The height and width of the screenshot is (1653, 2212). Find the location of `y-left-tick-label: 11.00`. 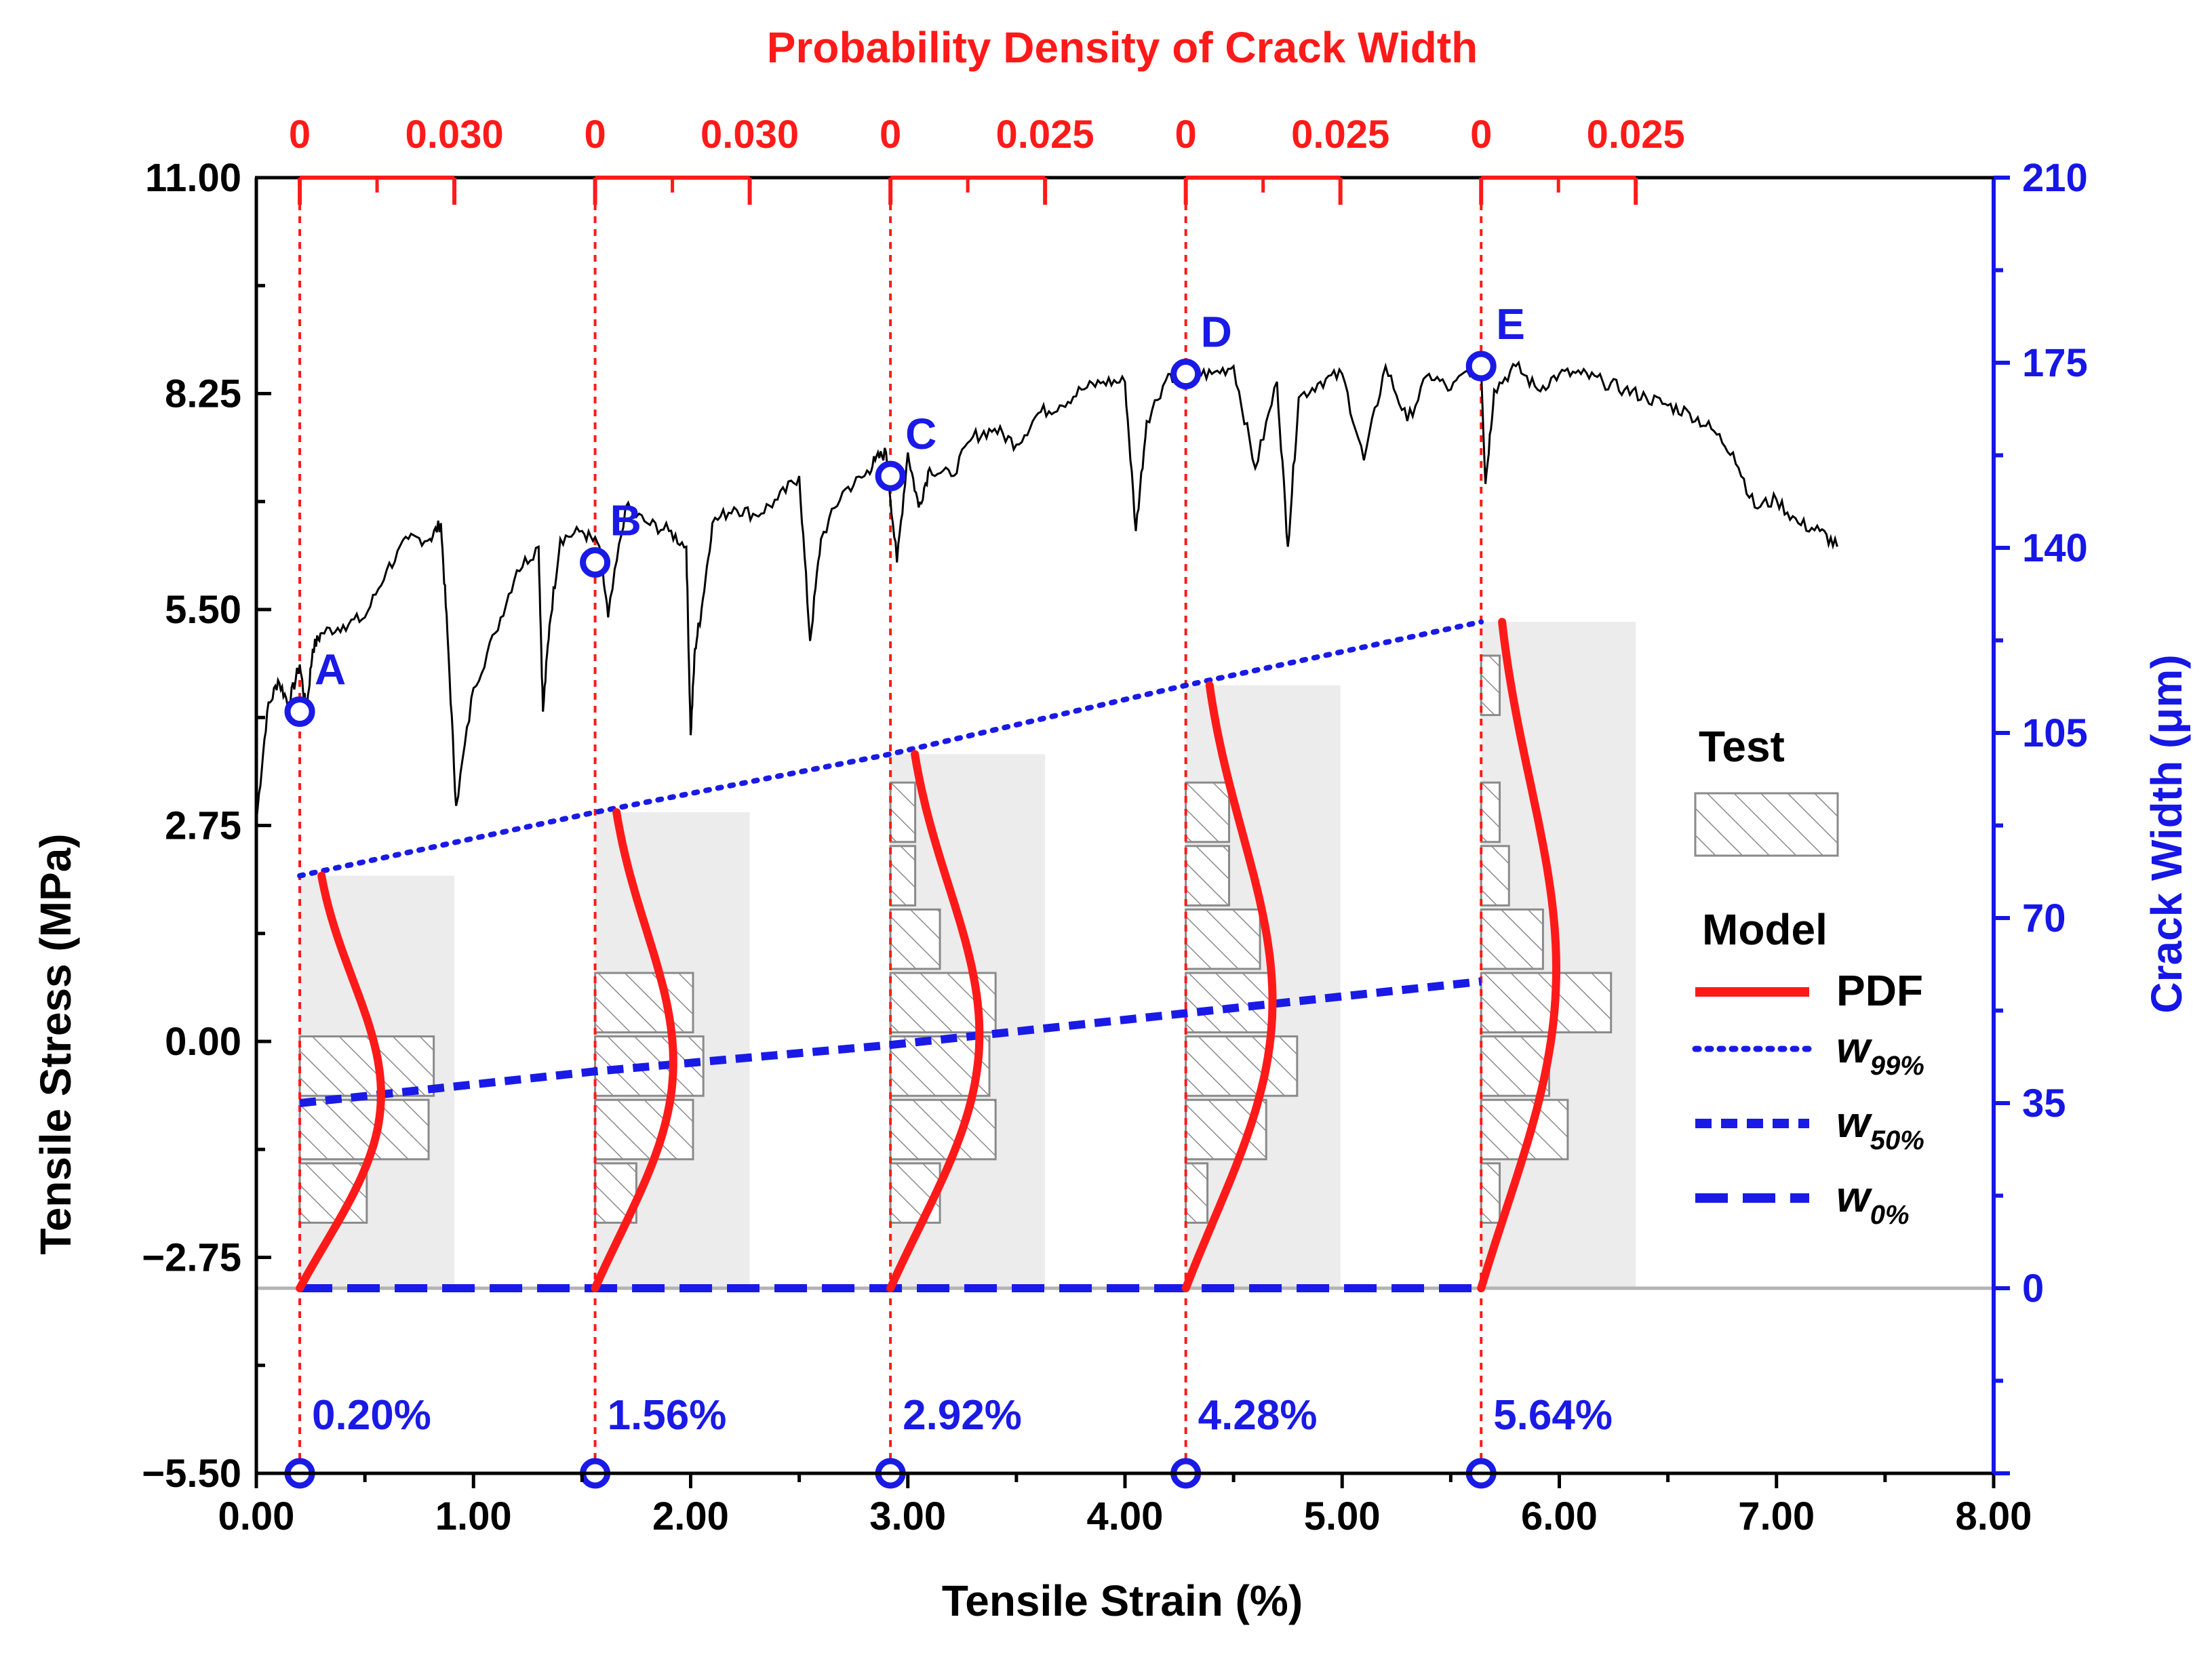

y-left-tick-label: 11.00 is located at coordinates (193, 178).